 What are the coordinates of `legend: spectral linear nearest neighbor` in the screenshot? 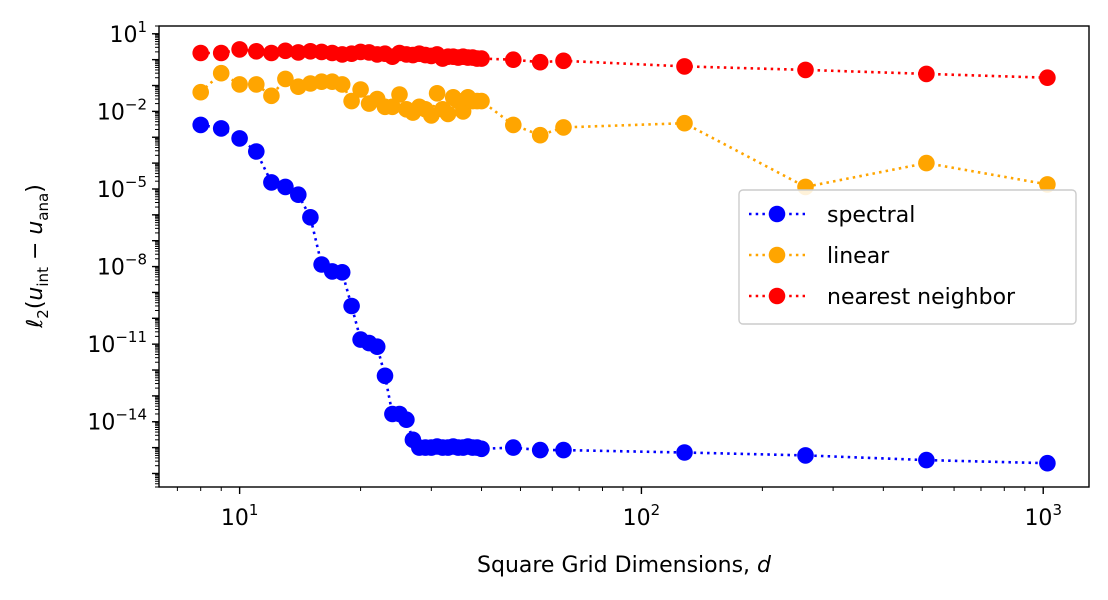 It's located at (907, 257).